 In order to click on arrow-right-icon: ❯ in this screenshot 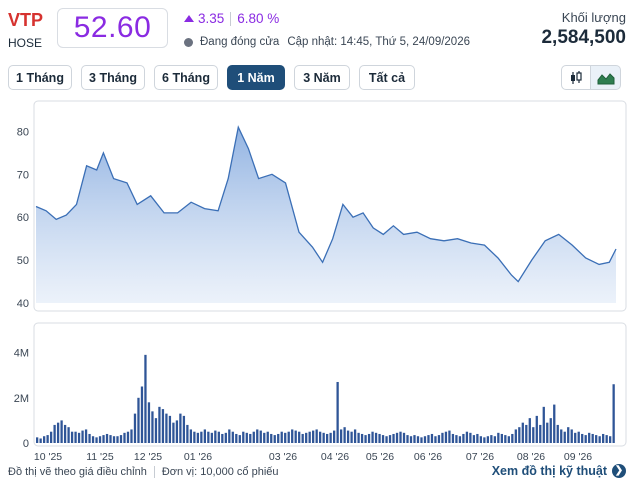, I will do `click(619, 471)`.